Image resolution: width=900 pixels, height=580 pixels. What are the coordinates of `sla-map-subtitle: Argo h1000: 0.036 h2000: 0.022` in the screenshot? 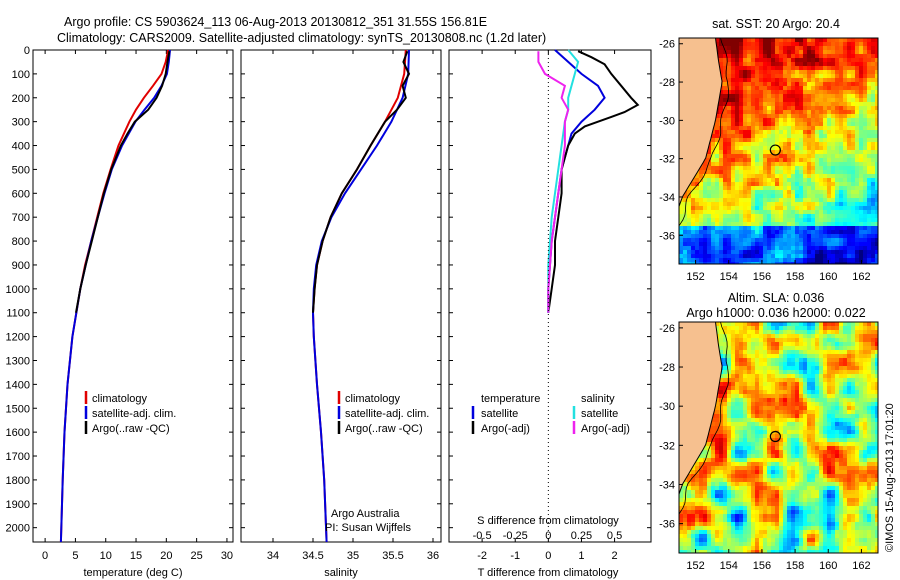 It's located at (775, 313).